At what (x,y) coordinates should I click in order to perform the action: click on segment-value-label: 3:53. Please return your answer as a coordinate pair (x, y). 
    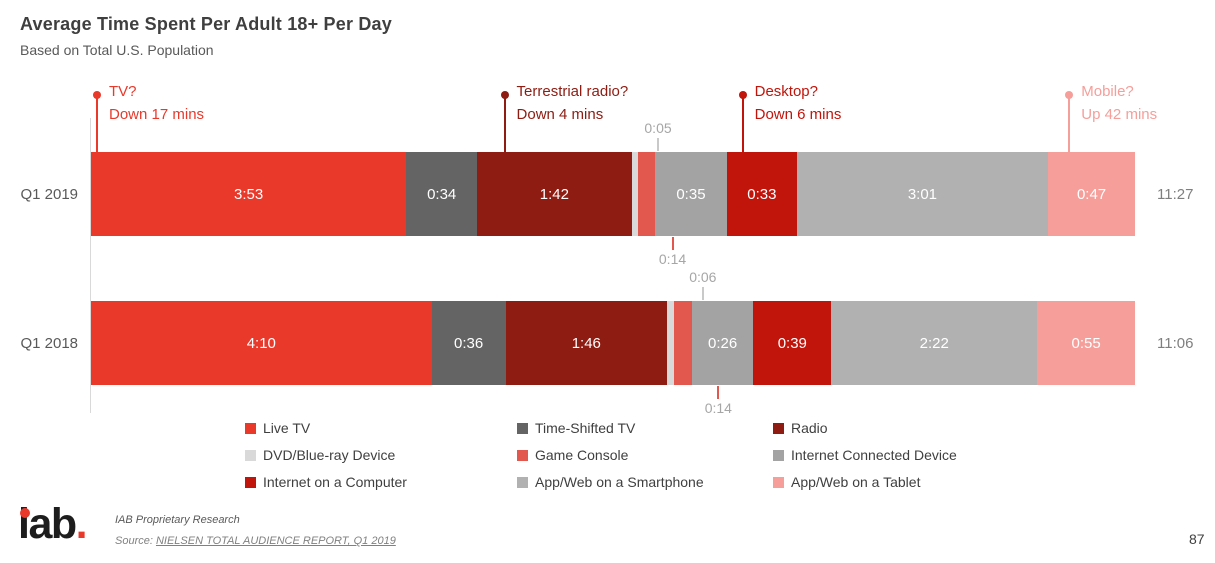
    Looking at the image, I should click on (249, 194).